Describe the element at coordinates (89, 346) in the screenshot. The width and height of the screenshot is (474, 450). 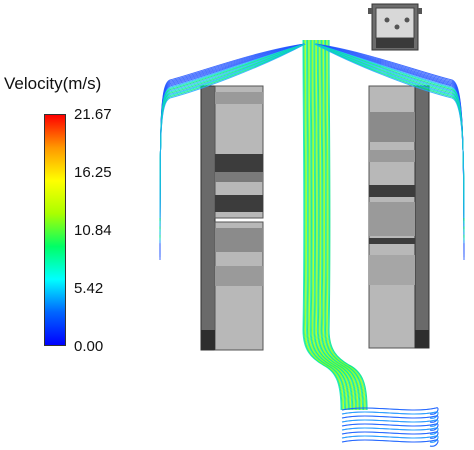
I see `colorbar-tick-min: 0.00` at that location.